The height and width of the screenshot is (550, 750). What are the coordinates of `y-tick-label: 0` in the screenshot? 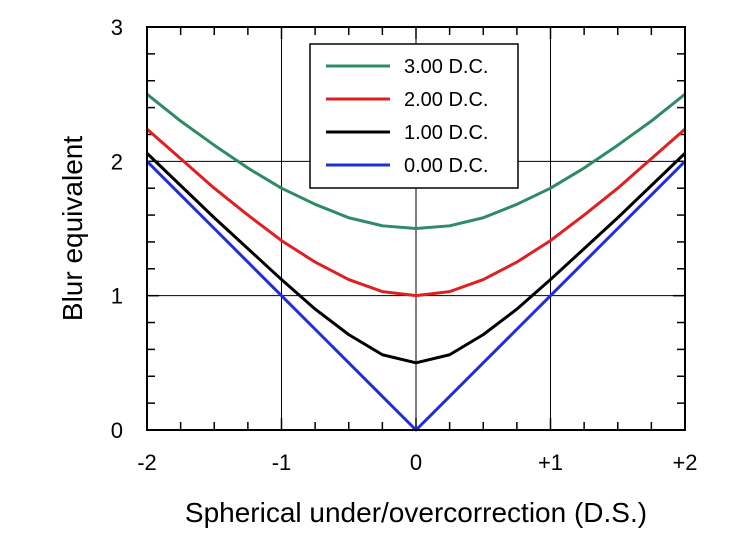 It's located at (117, 430).